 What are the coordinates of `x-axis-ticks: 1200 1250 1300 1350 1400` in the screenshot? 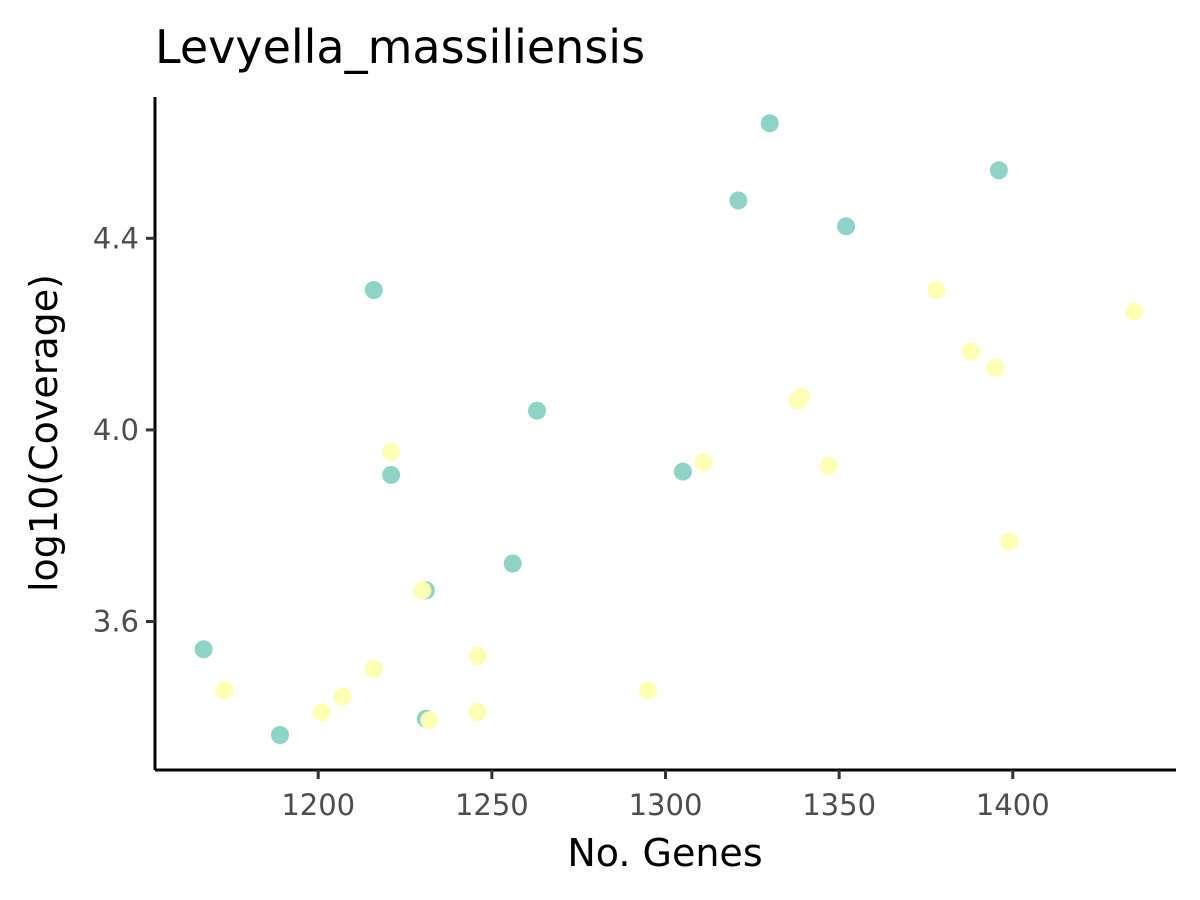 It's located at (665, 796).